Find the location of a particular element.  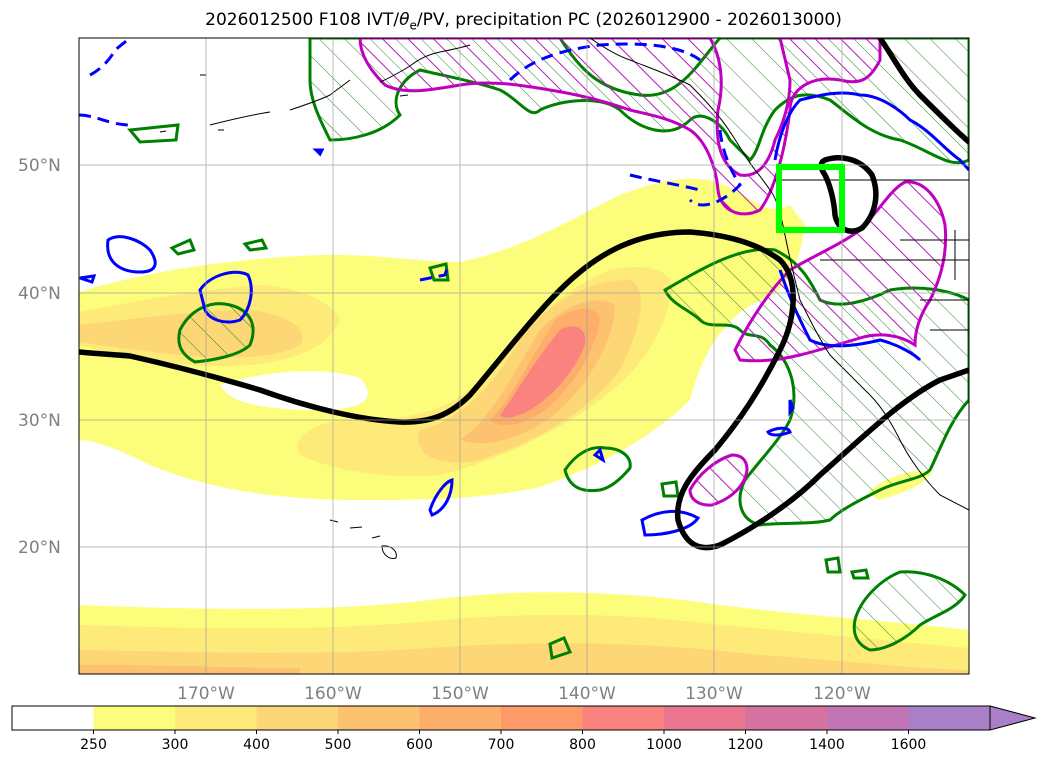

lon-label-130W: 130°W is located at coordinates (714, 694).